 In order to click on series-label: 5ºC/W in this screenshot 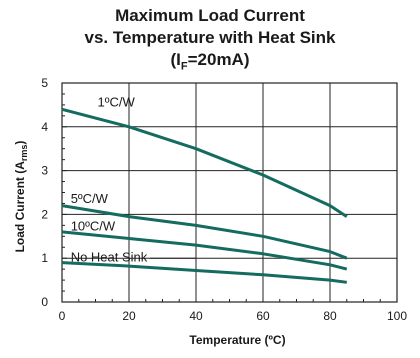, I will do `click(90, 198)`.